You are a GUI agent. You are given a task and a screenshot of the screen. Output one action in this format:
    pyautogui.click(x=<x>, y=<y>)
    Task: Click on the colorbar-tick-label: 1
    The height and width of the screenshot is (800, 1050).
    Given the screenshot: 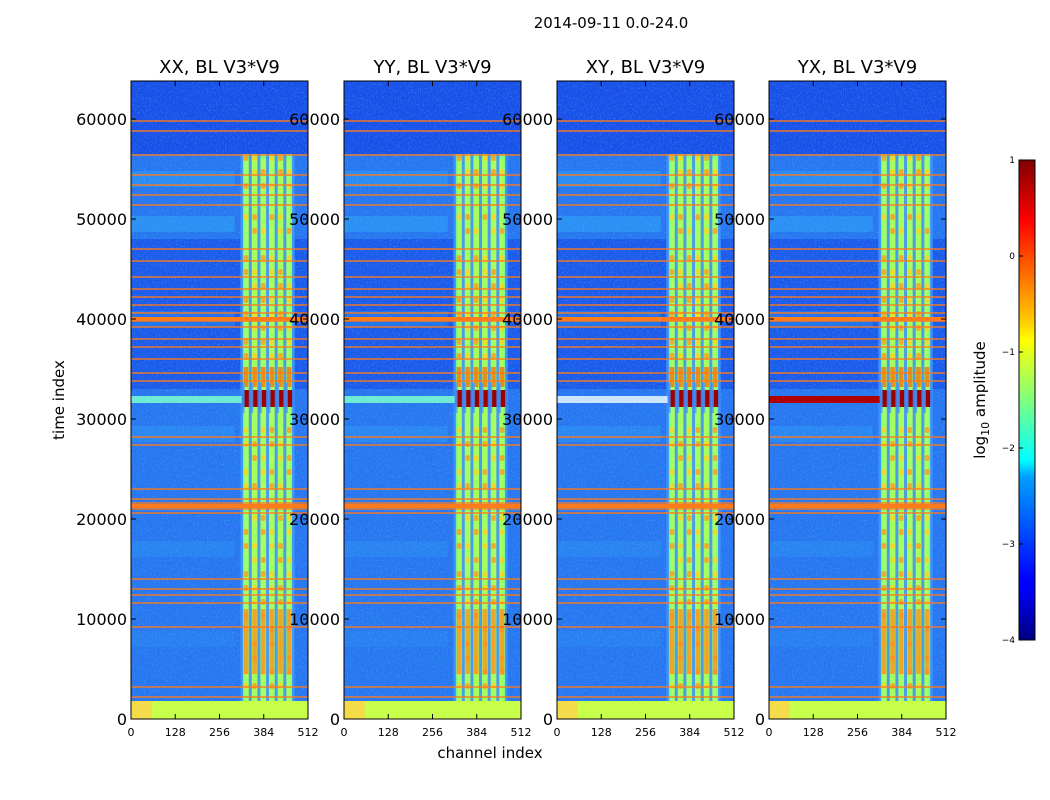 What is the action you would take?
    pyautogui.click(x=1012, y=161)
    